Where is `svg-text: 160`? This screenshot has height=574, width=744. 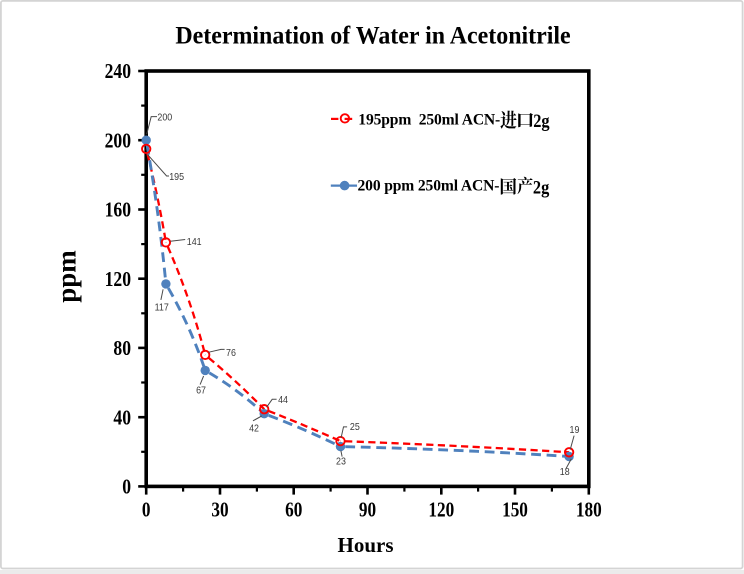 svg-text: 160 is located at coordinates (118, 210).